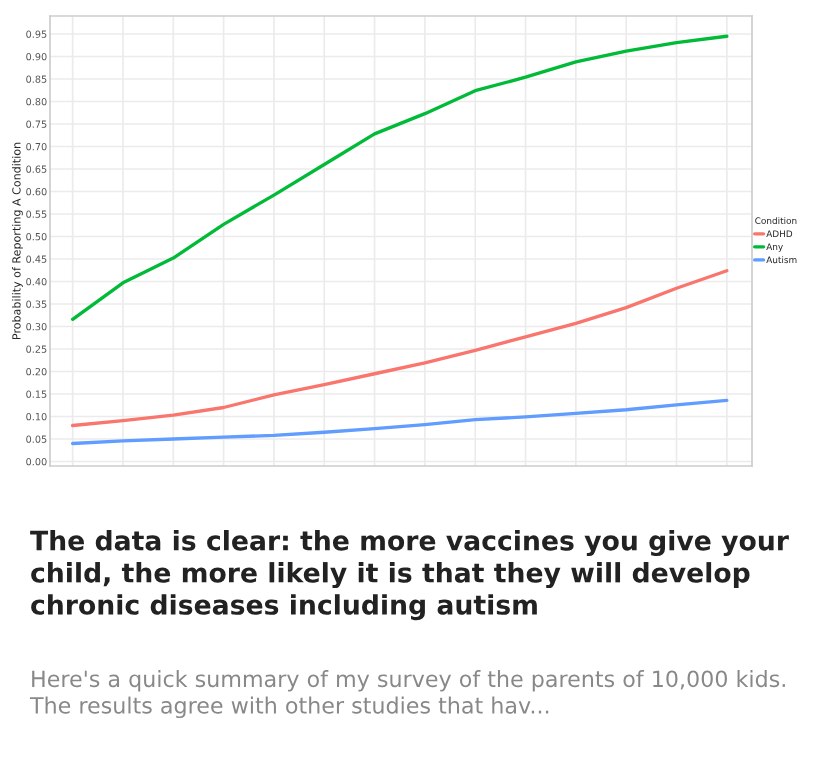 This screenshot has width=818, height=764. I want to click on text: The data is clear: the more vaccines you give your child, the more likely it is that they will develop chronic diseases including autism, so click(409, 575).